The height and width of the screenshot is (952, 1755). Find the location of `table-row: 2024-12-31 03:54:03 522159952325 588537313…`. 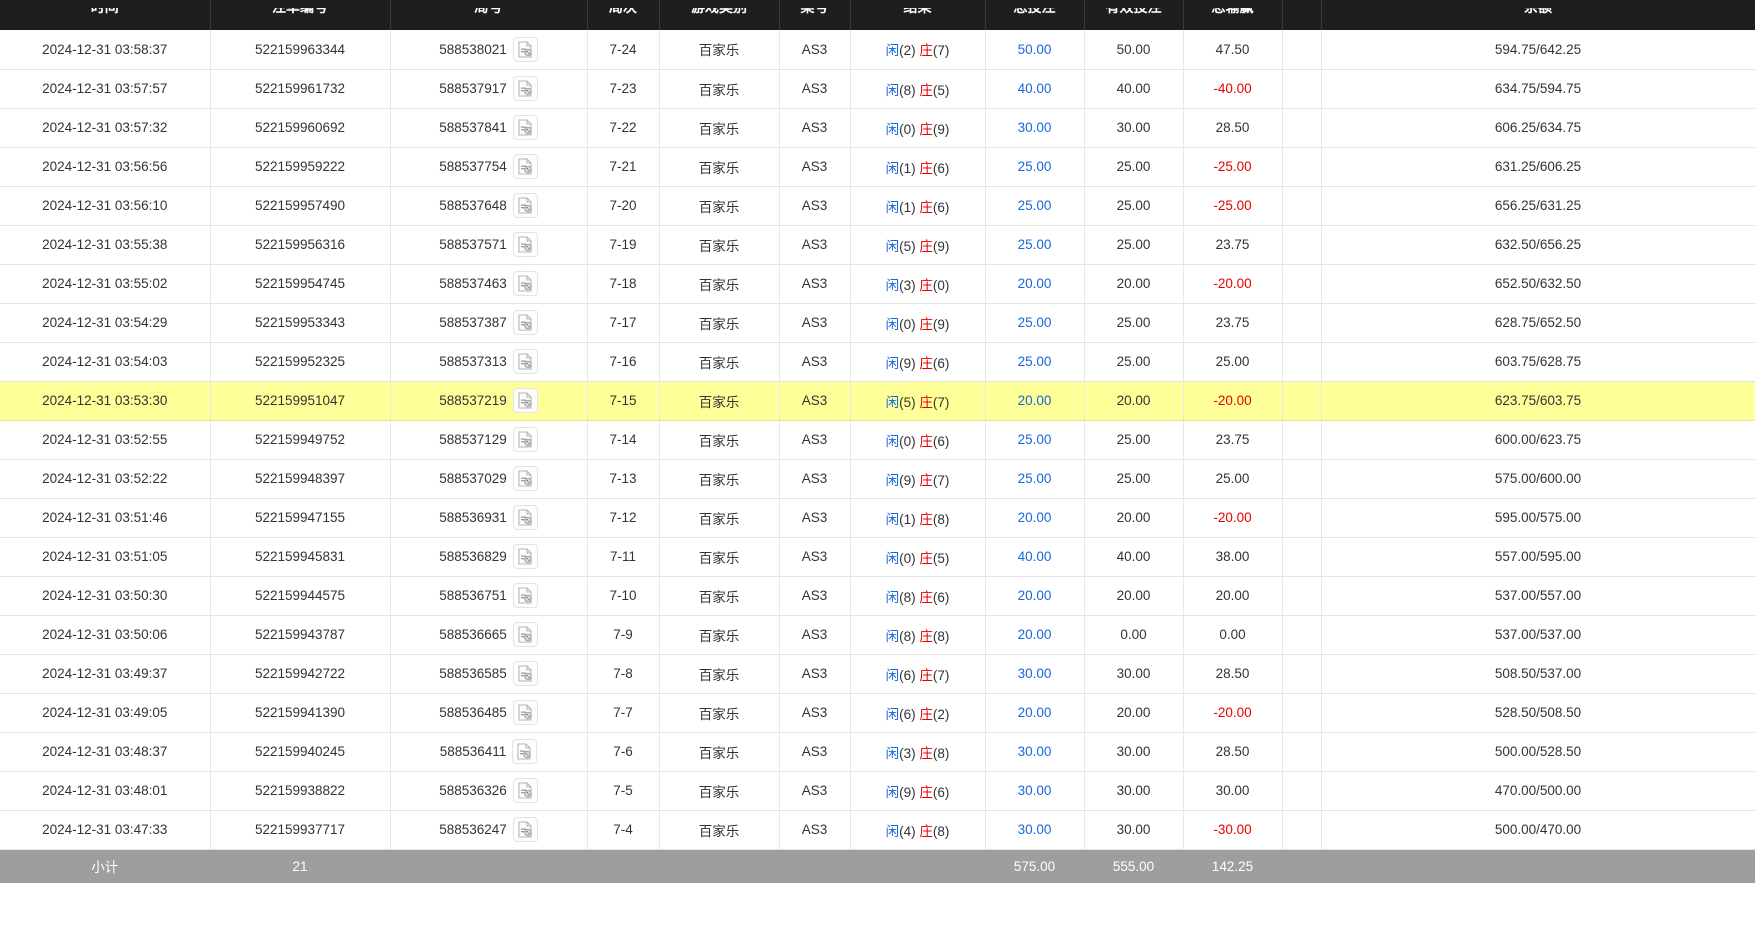

table-row: 2024-12-31 03:54:03 522159952325 588537313… is located at coordinates (877, 362).